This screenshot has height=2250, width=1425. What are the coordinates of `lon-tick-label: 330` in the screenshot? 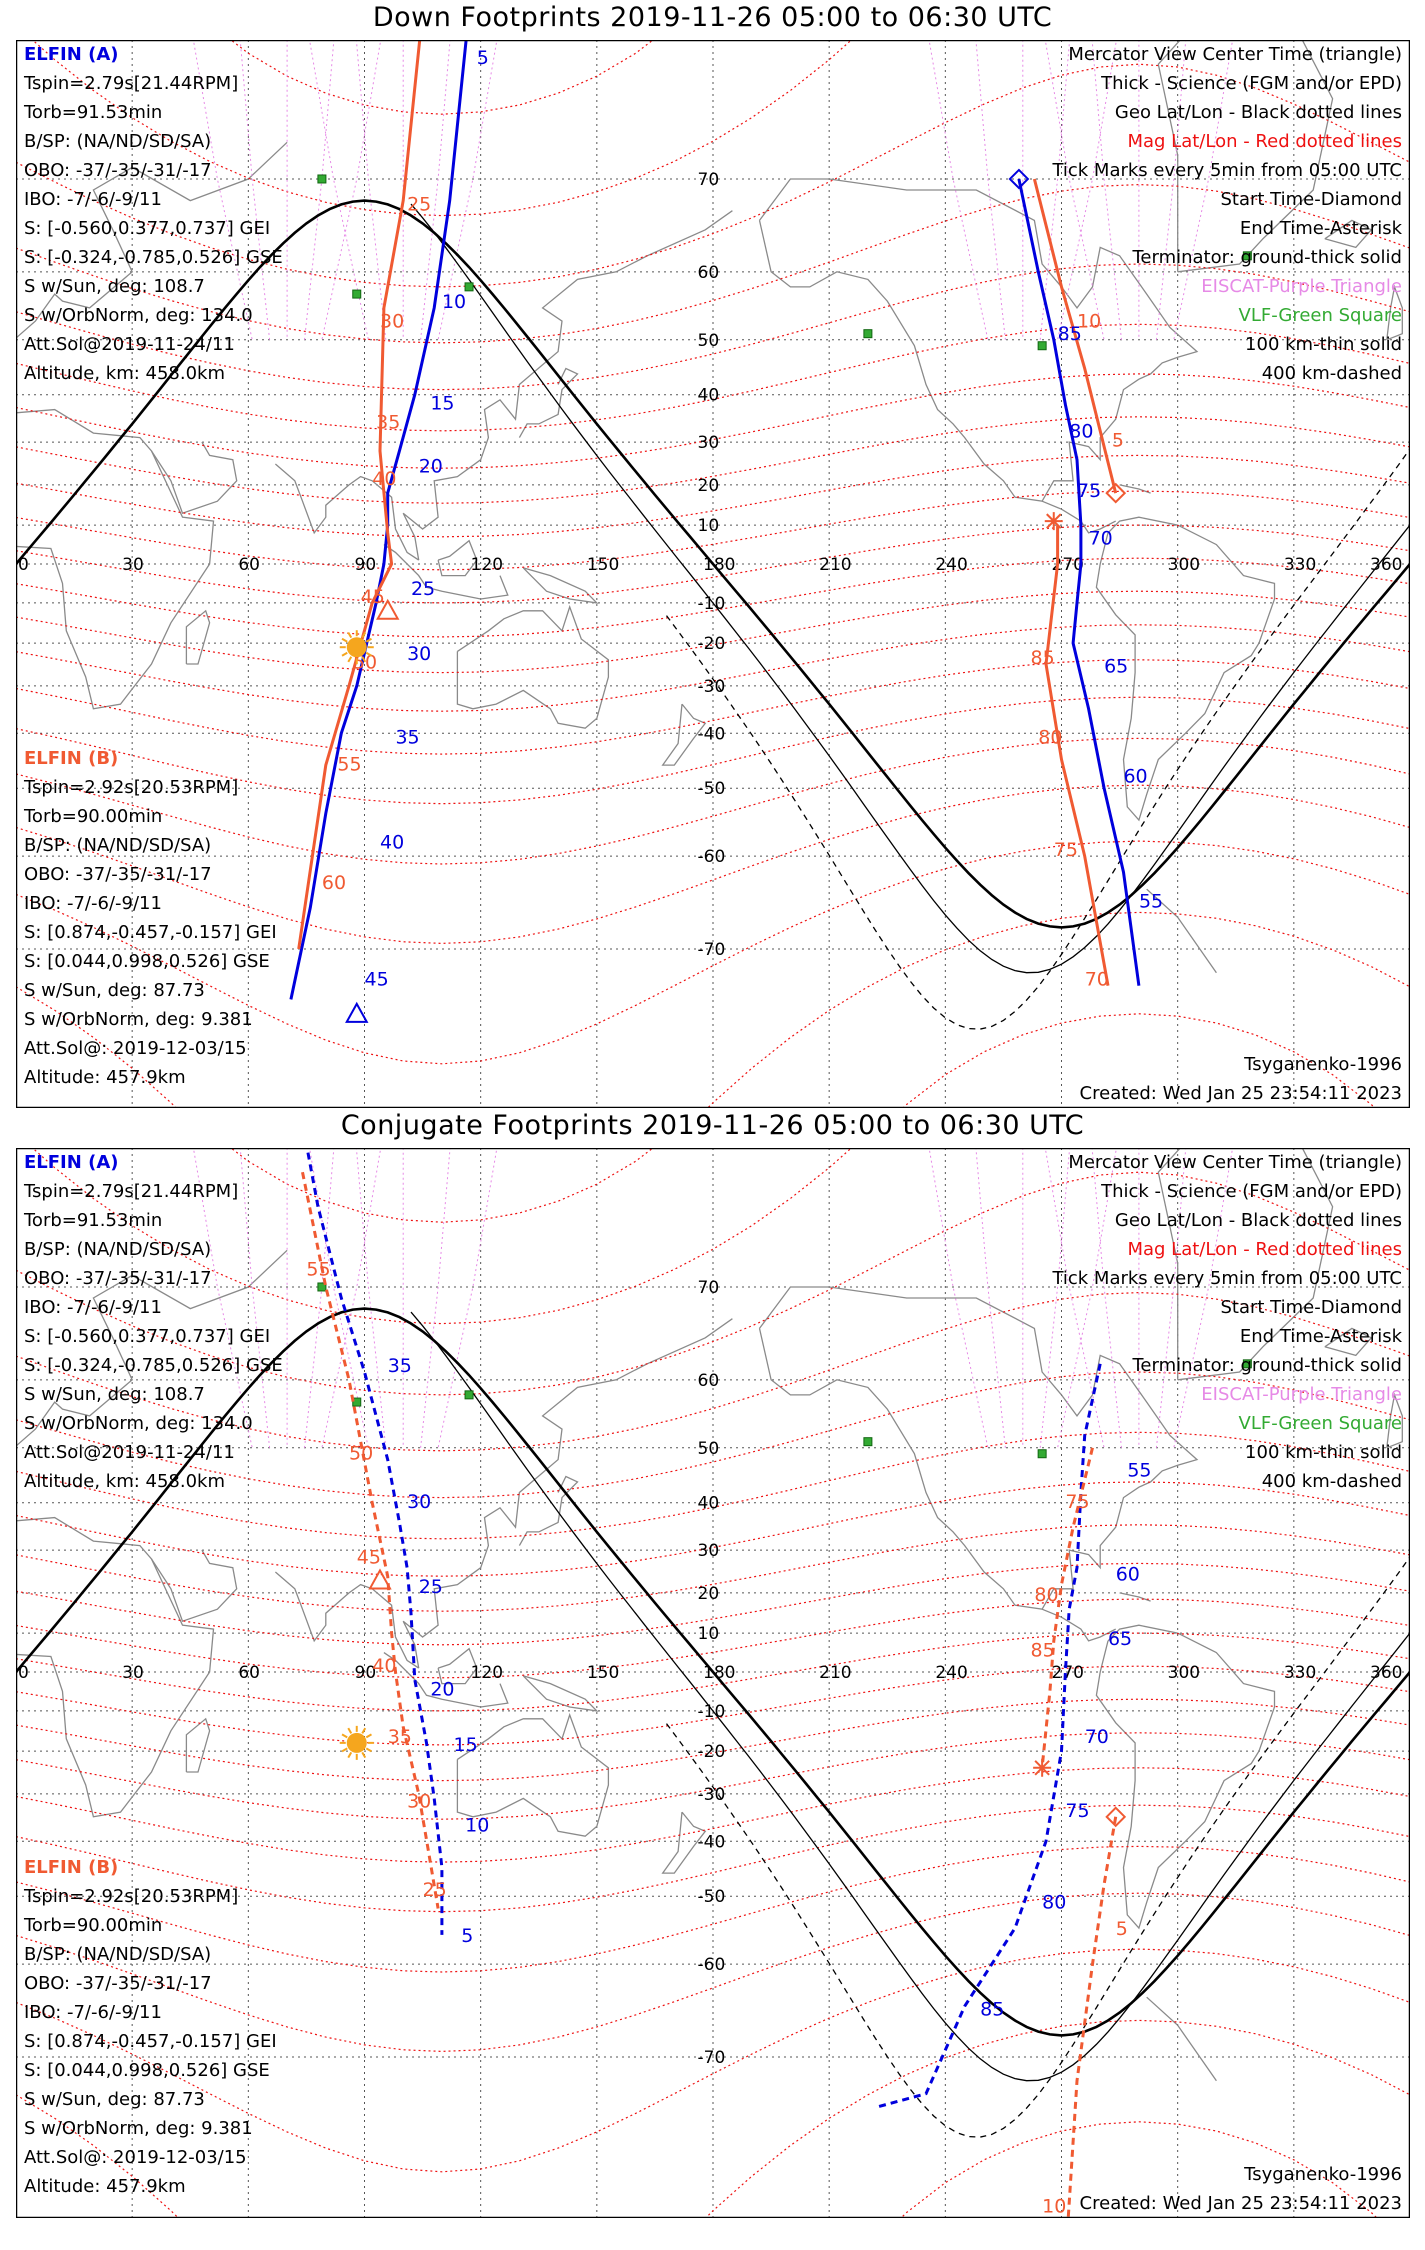 It's located at (1300, 565).